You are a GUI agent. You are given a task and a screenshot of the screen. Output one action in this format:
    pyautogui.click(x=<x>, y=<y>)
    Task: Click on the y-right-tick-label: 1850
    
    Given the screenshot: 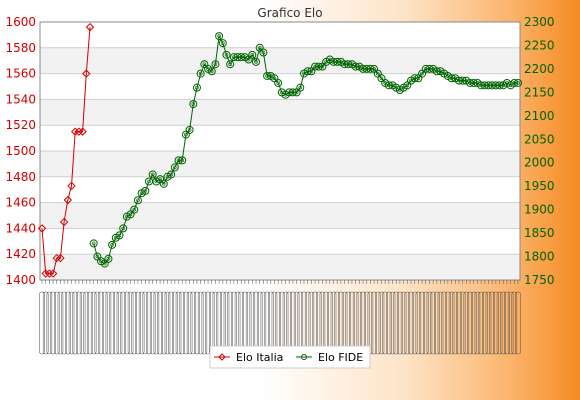 What is the action you would take?
    pyautogui.click(x=539, y=233)
    